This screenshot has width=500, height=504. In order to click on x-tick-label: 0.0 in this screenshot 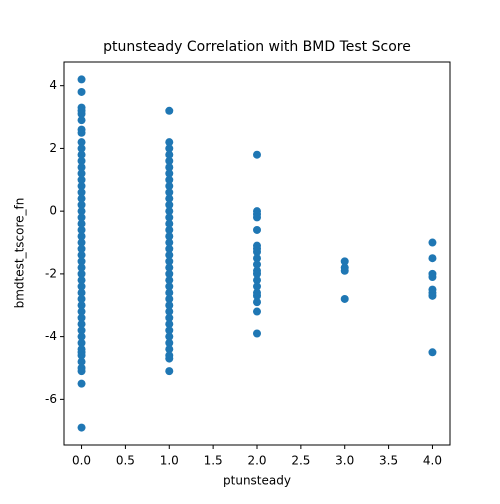, I will do `click(81, 461)`.